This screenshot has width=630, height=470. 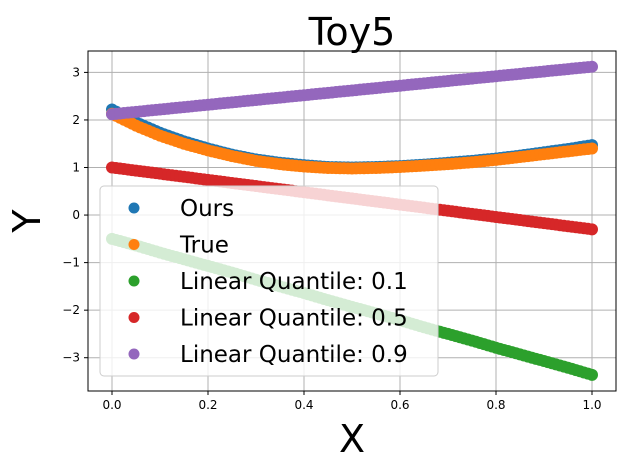 I want to click on x-tick-label: 0.6, so click(x=399, y=405).